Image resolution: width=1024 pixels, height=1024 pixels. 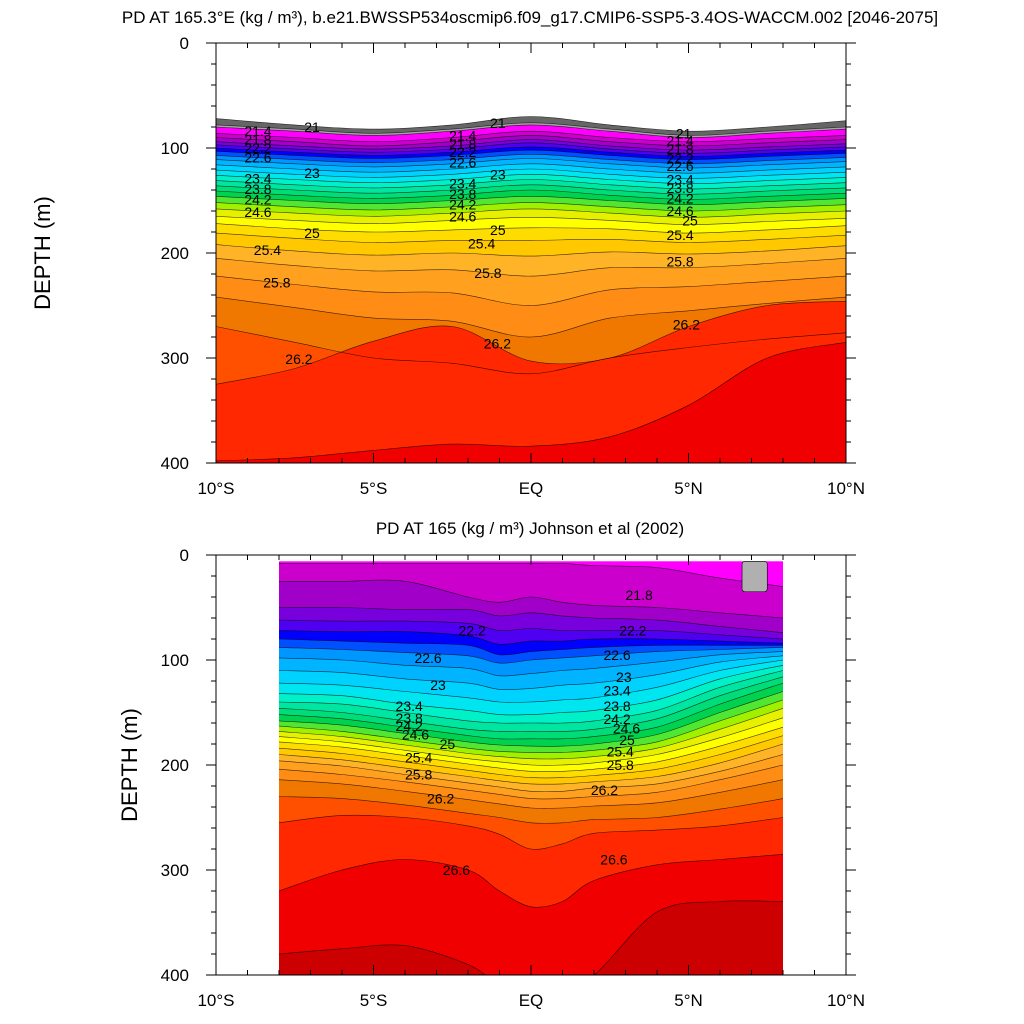 I want to click on x-tick-label: 5°S, so click(x=374, y=1000).